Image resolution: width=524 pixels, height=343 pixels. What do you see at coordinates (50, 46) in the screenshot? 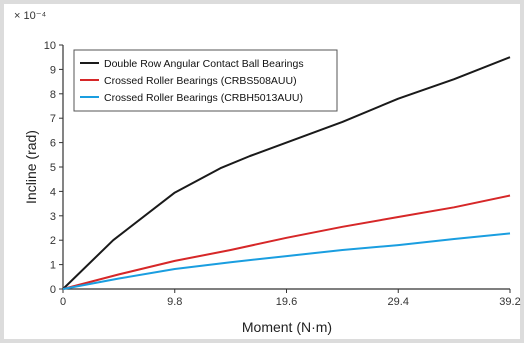
I see `y-tick-label: 10` at bounding box center [50, 46].